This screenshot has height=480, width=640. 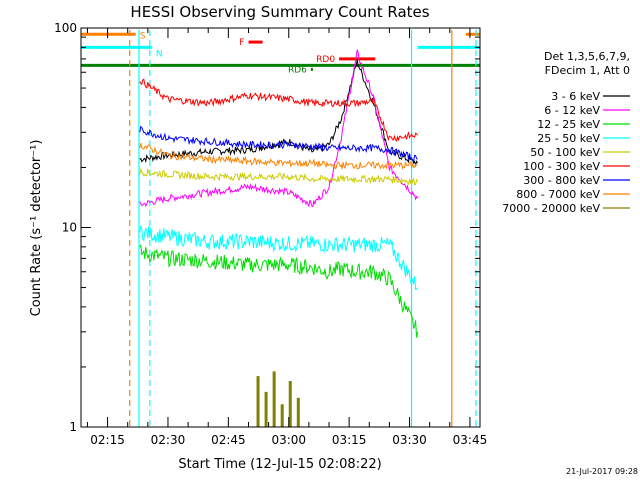 I want to click on y-tick-label: 100, so click(x=65, y=28).